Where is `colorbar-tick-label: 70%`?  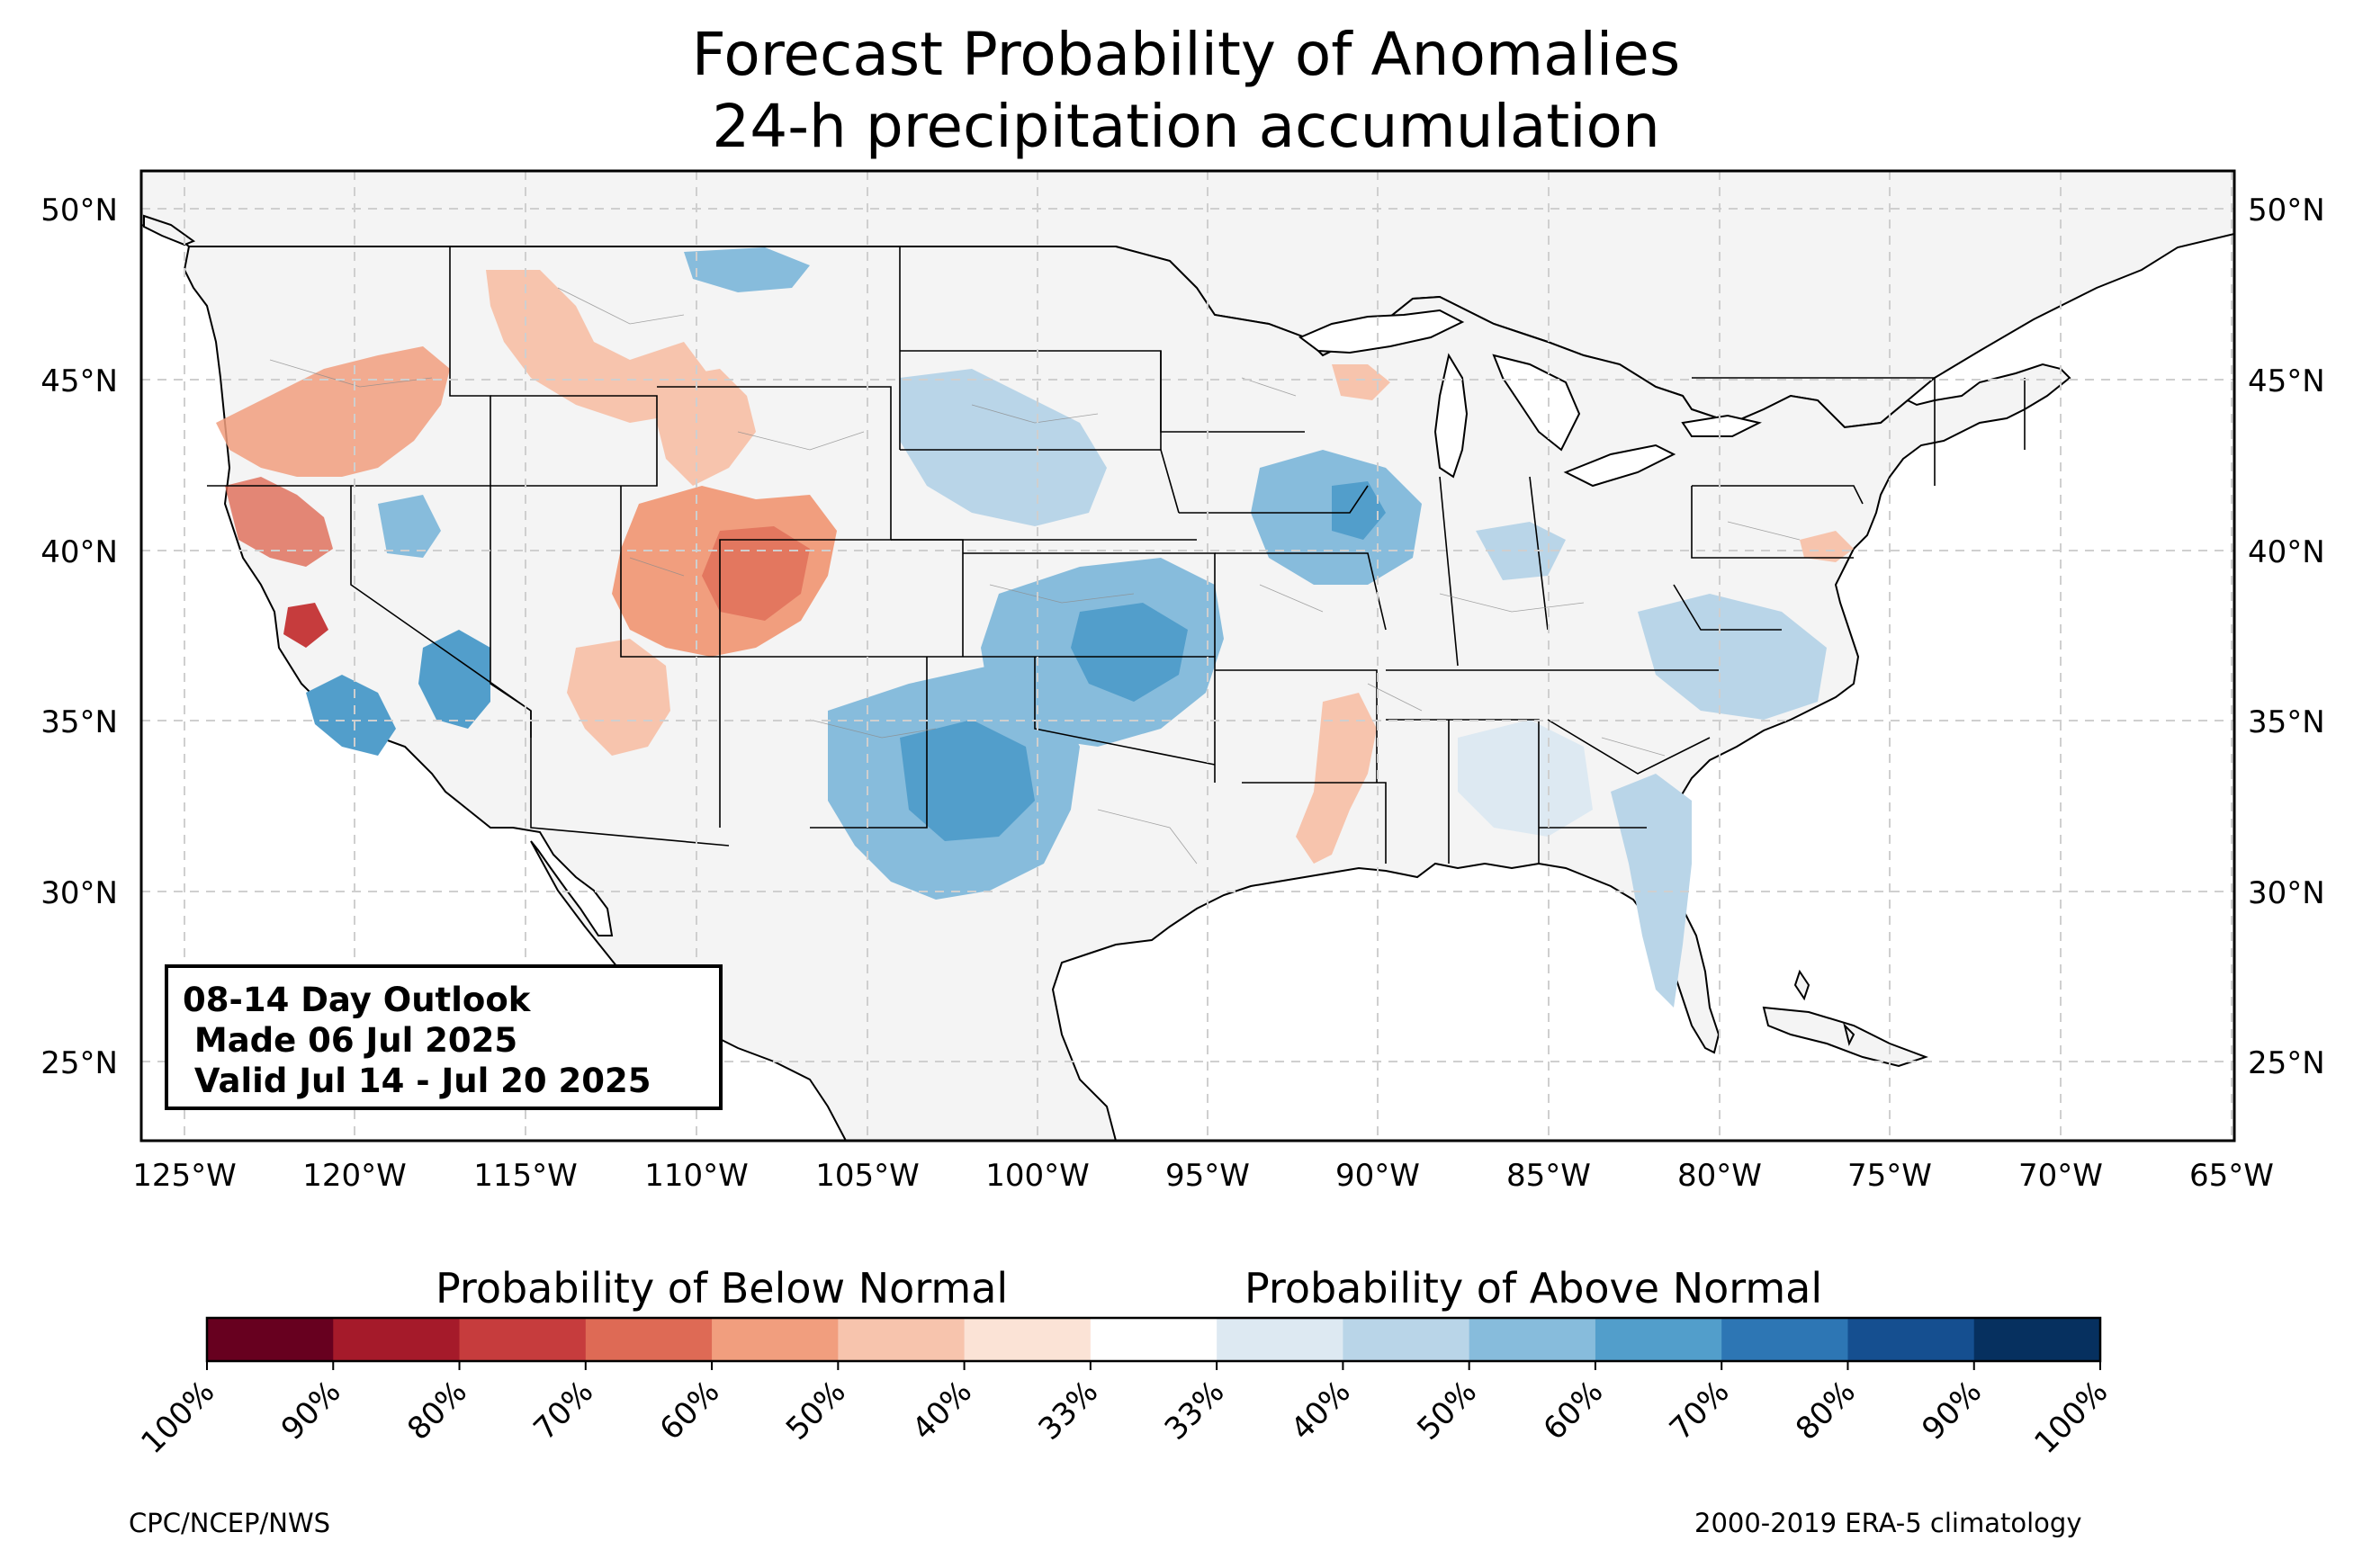 colorbar-tick-label: 70% is located at coordinates (563, 1410).